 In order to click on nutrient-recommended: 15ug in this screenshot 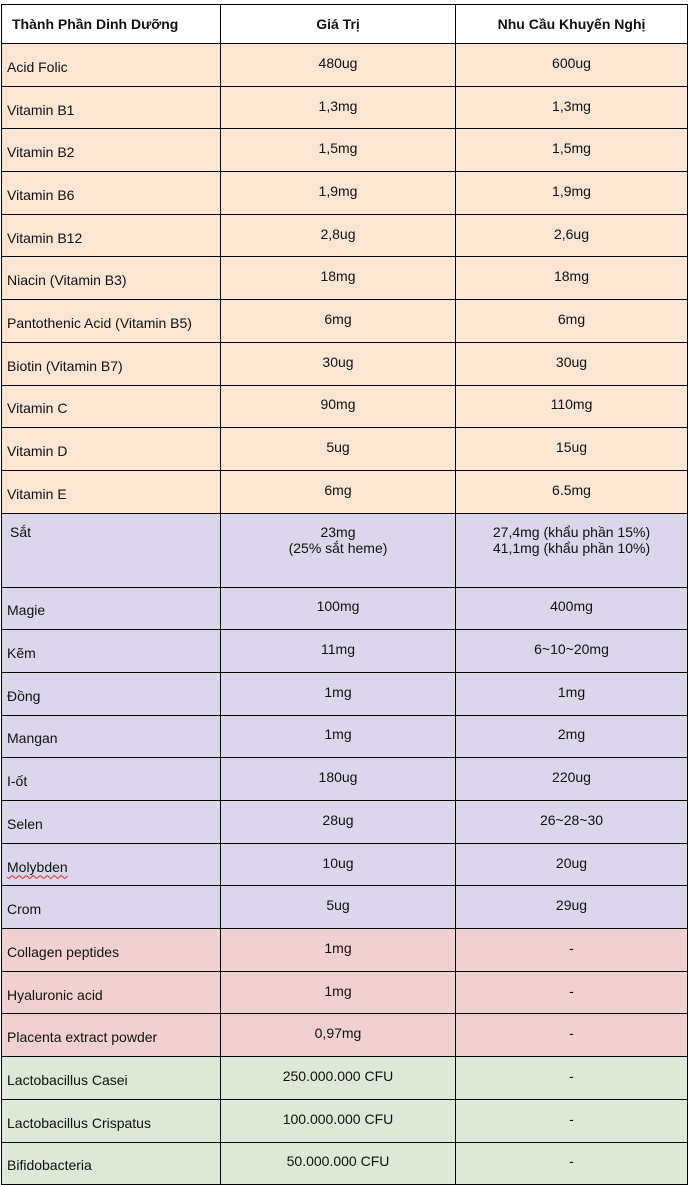, I will do `click(571, 449)`.